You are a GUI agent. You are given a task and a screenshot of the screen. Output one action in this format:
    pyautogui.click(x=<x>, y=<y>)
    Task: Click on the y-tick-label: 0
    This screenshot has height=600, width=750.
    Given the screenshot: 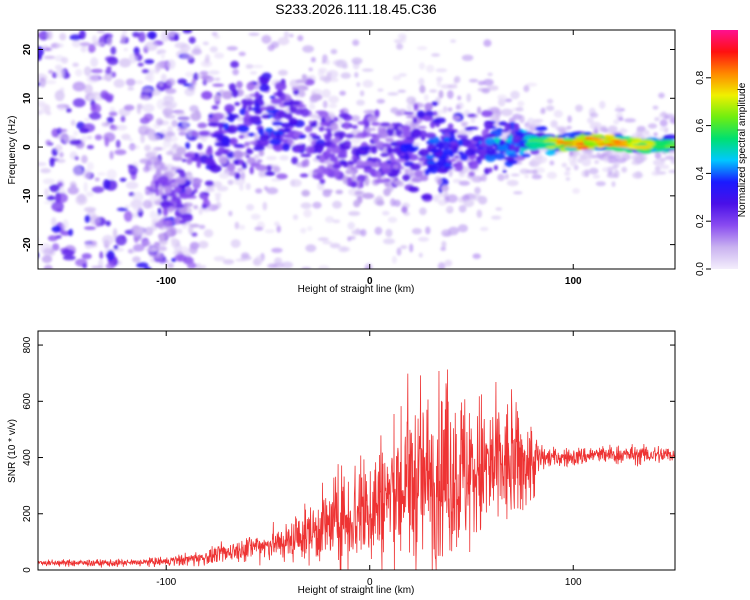 What is the action you would take?
    pyautogui.click(x=27, y=147)
    